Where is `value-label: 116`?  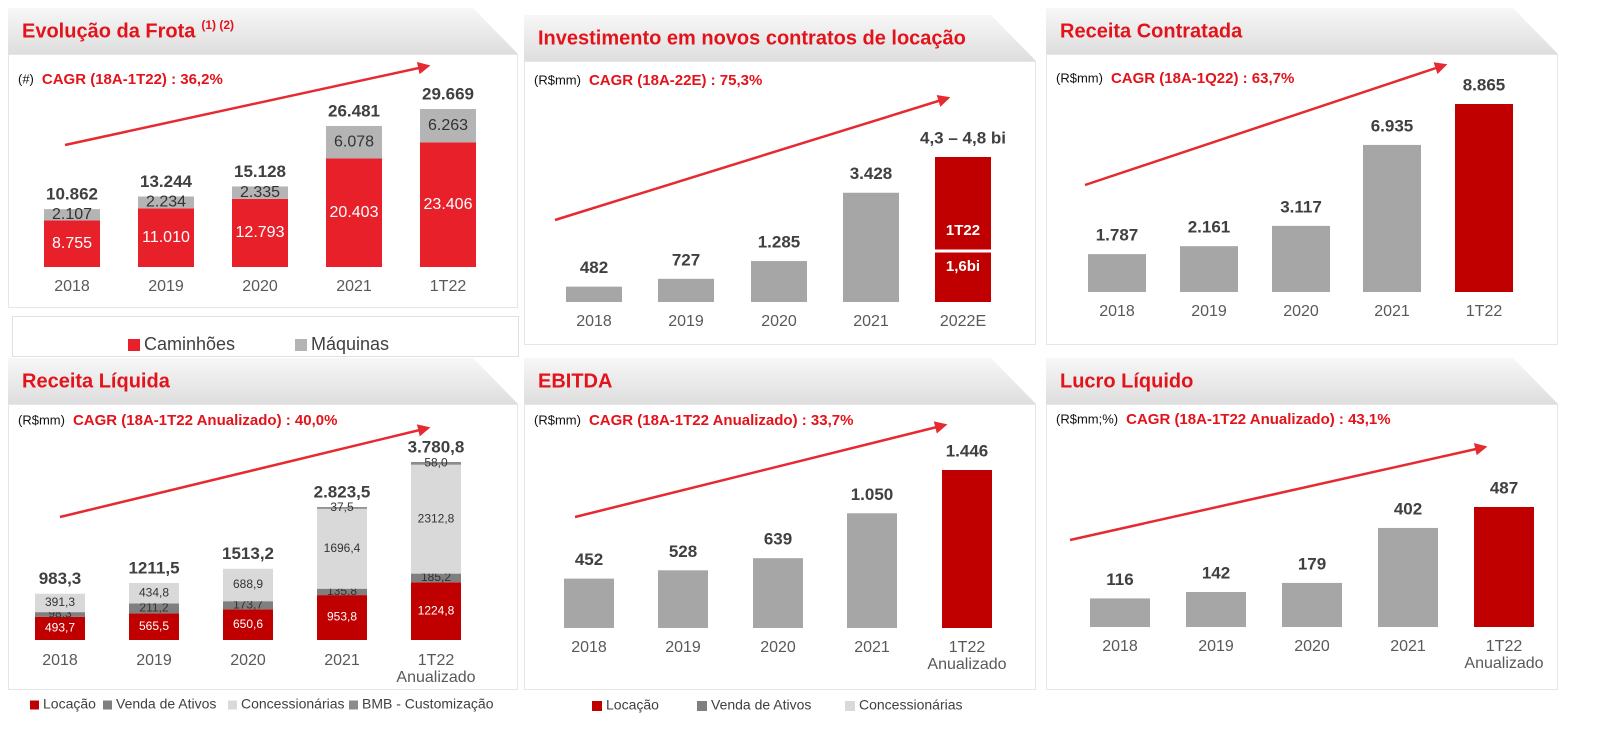
value-label: 116 is located at coordinates (1119, 579).